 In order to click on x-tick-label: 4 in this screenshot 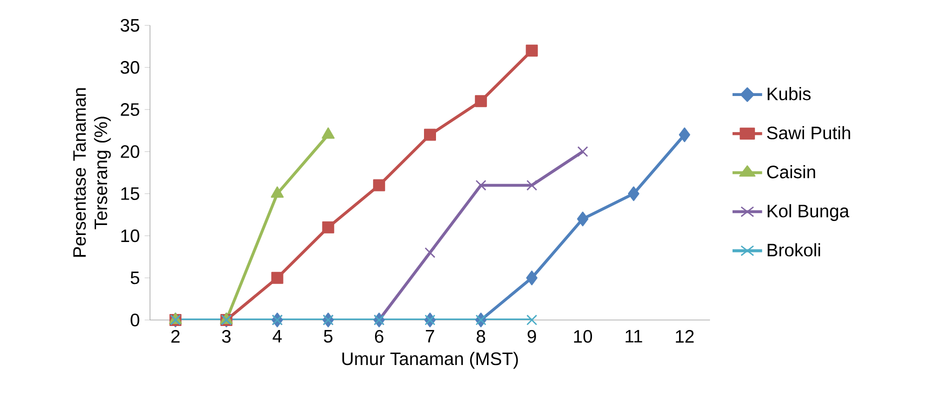, I will do `click(277, 336)`.